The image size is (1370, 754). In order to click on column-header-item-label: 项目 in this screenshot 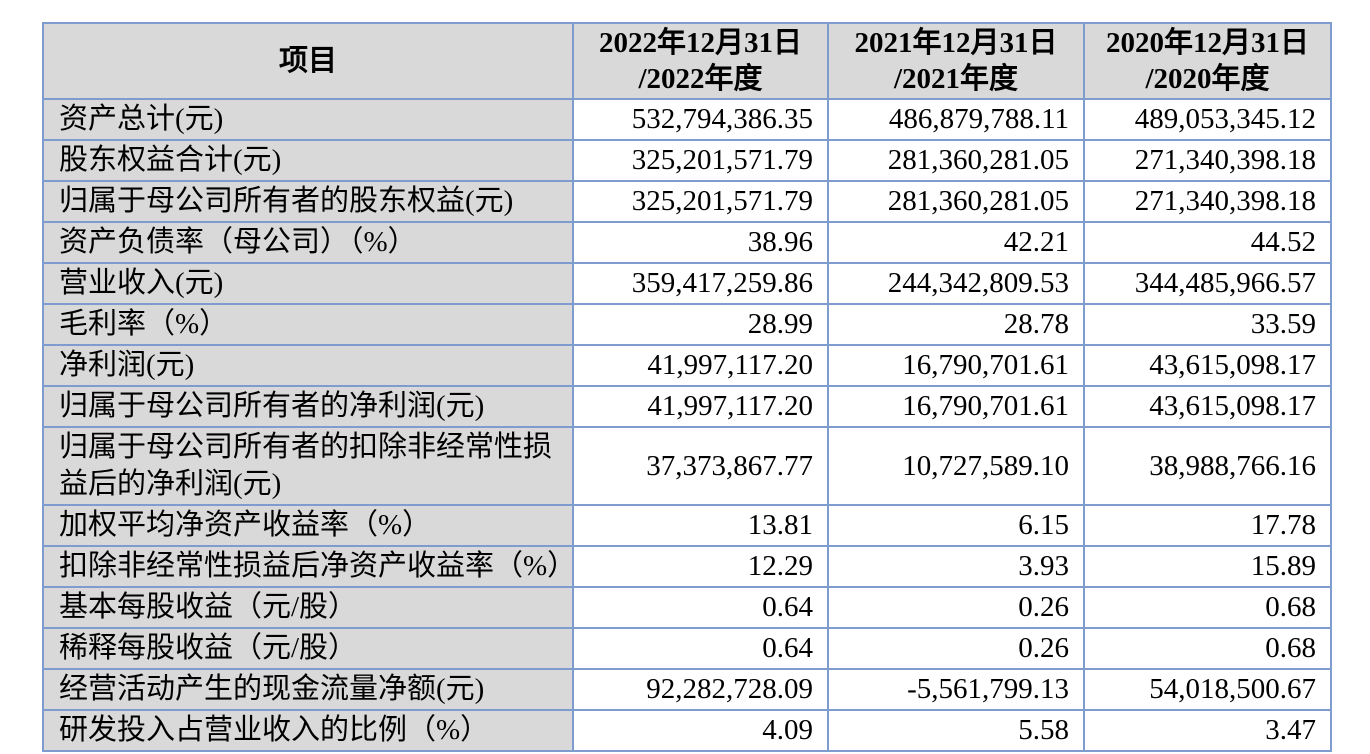, I will do `click(307, 61)`.